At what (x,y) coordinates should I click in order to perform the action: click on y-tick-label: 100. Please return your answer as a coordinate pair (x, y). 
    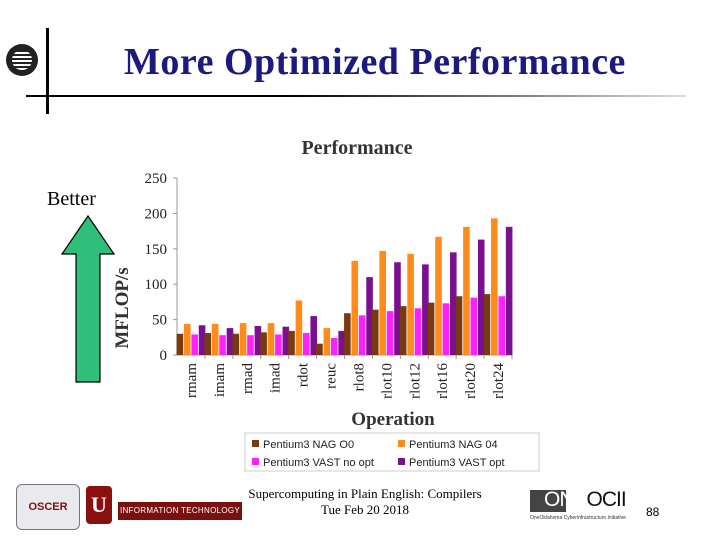
    Looking at the image, I should click on (156, 285).